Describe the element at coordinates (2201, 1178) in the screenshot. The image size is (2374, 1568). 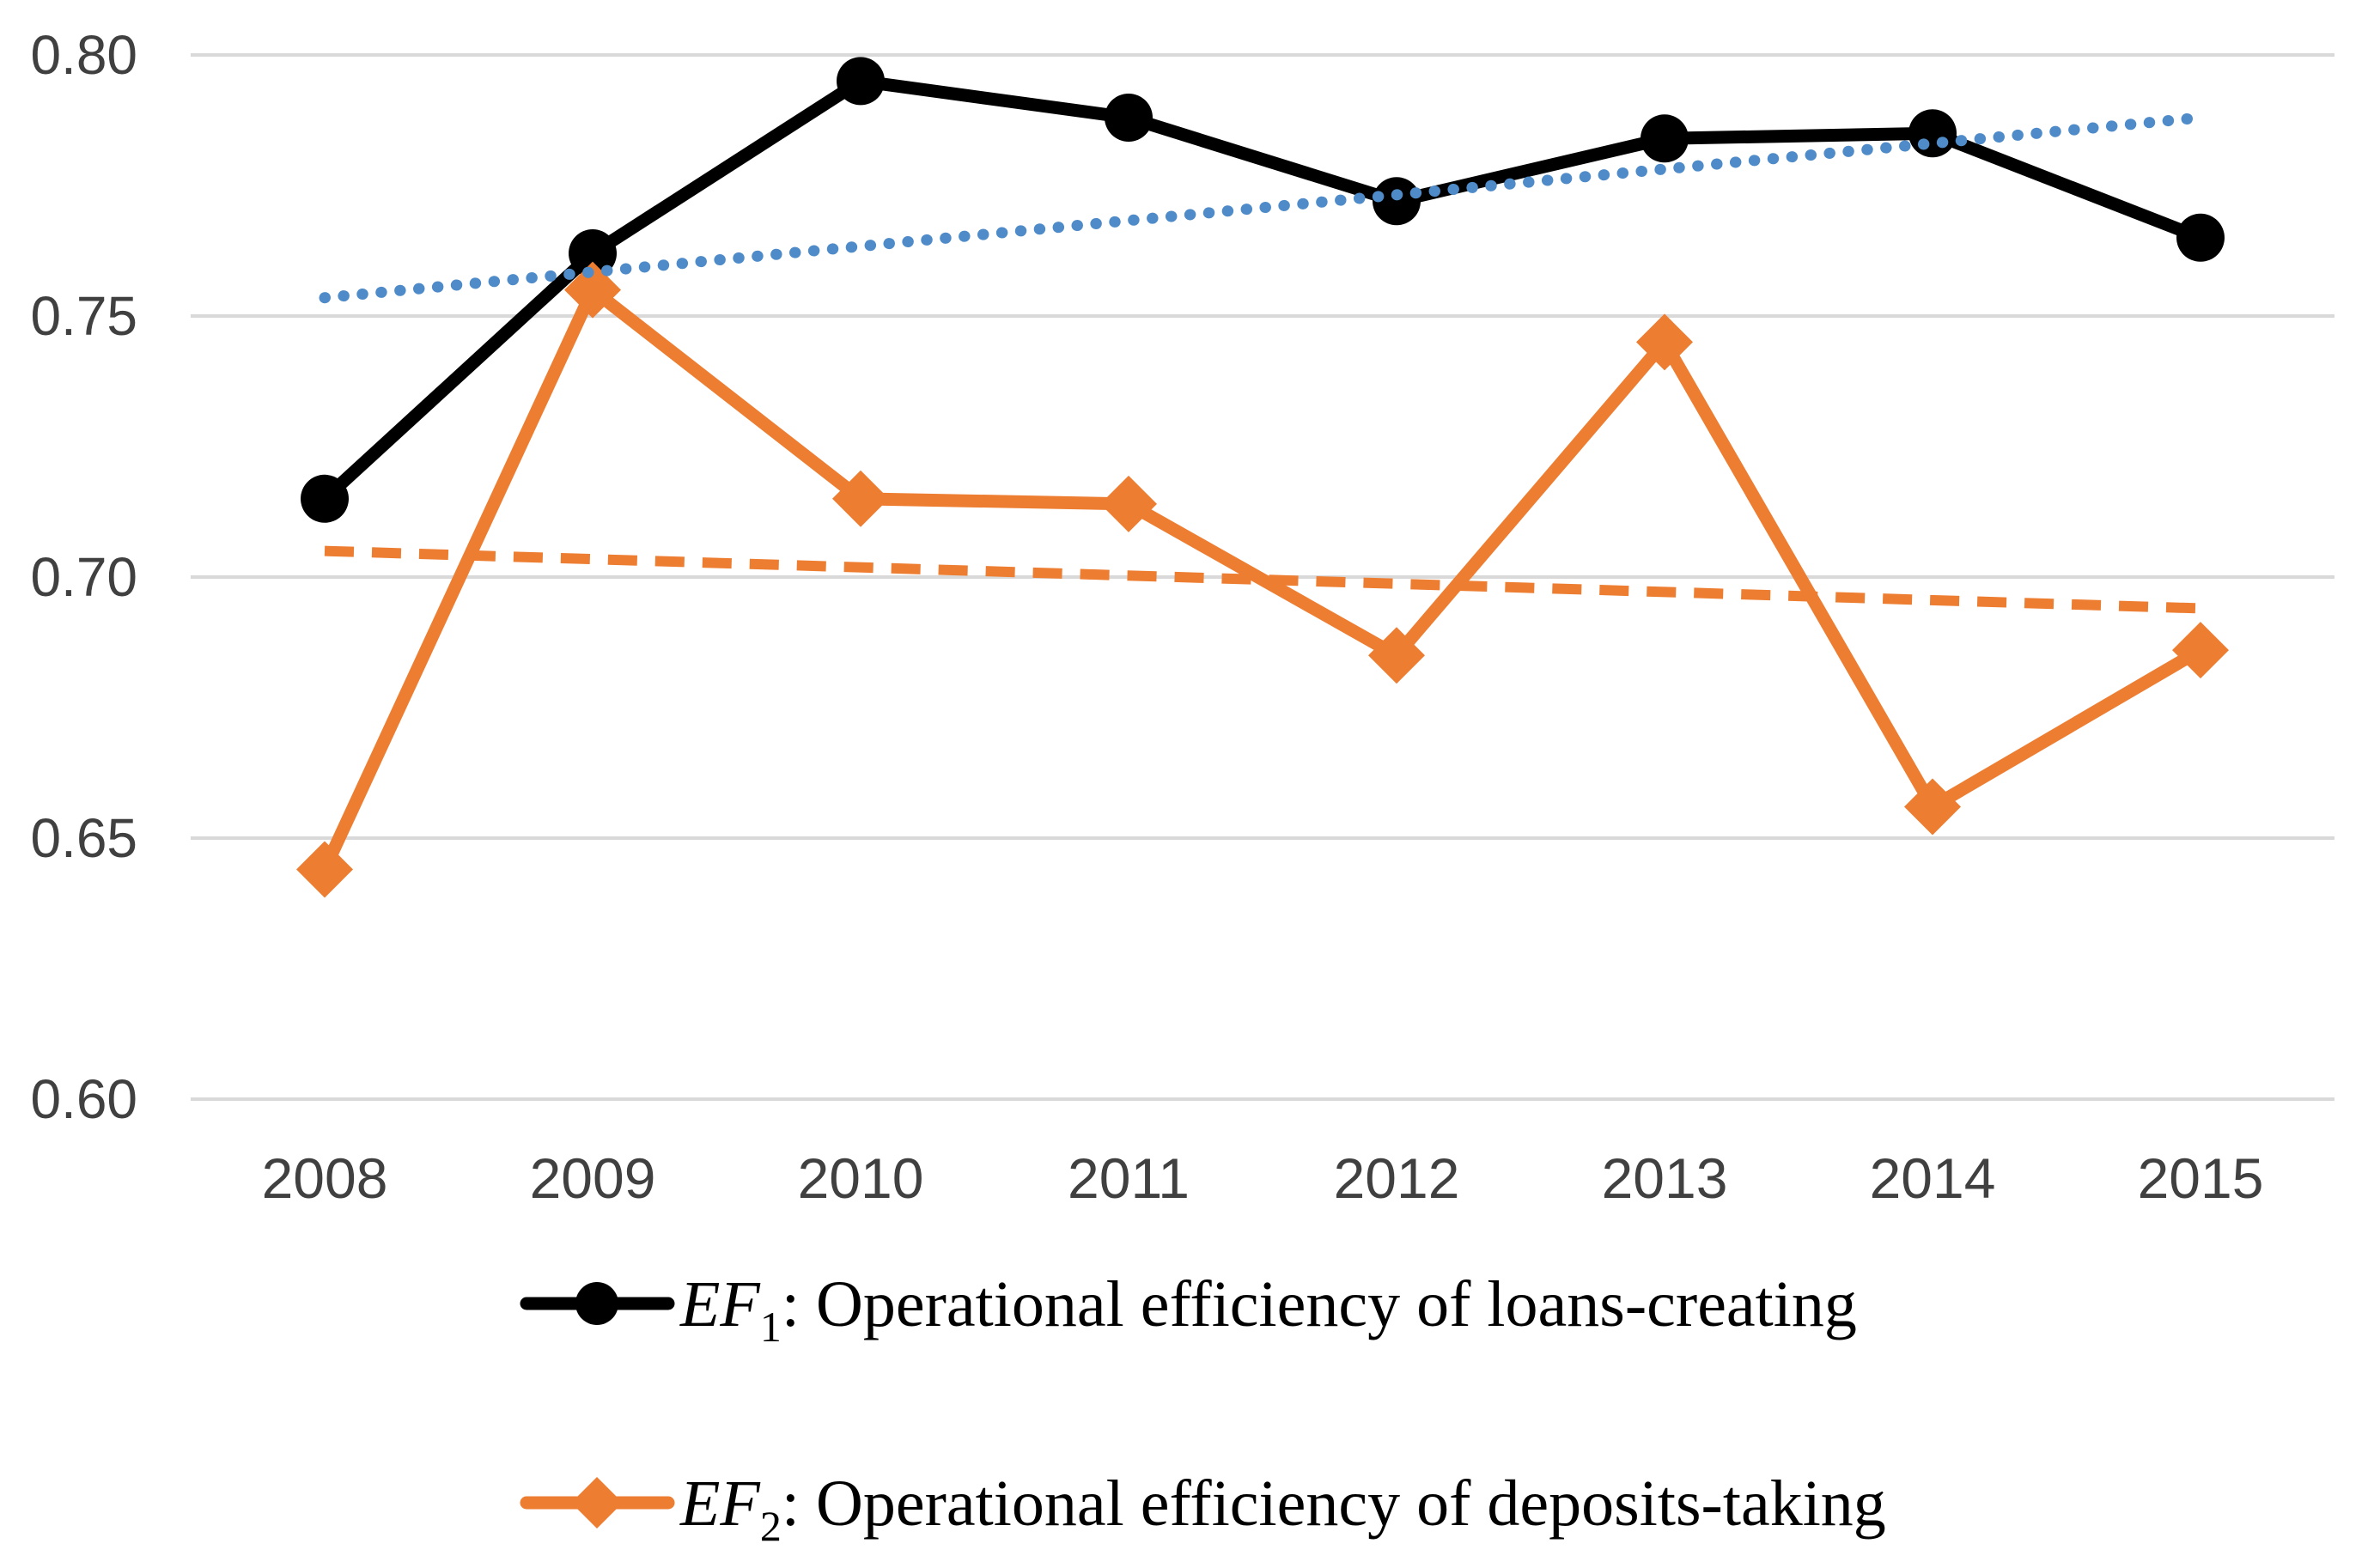
I see `x-tick-label-2015: 2015` at that location.